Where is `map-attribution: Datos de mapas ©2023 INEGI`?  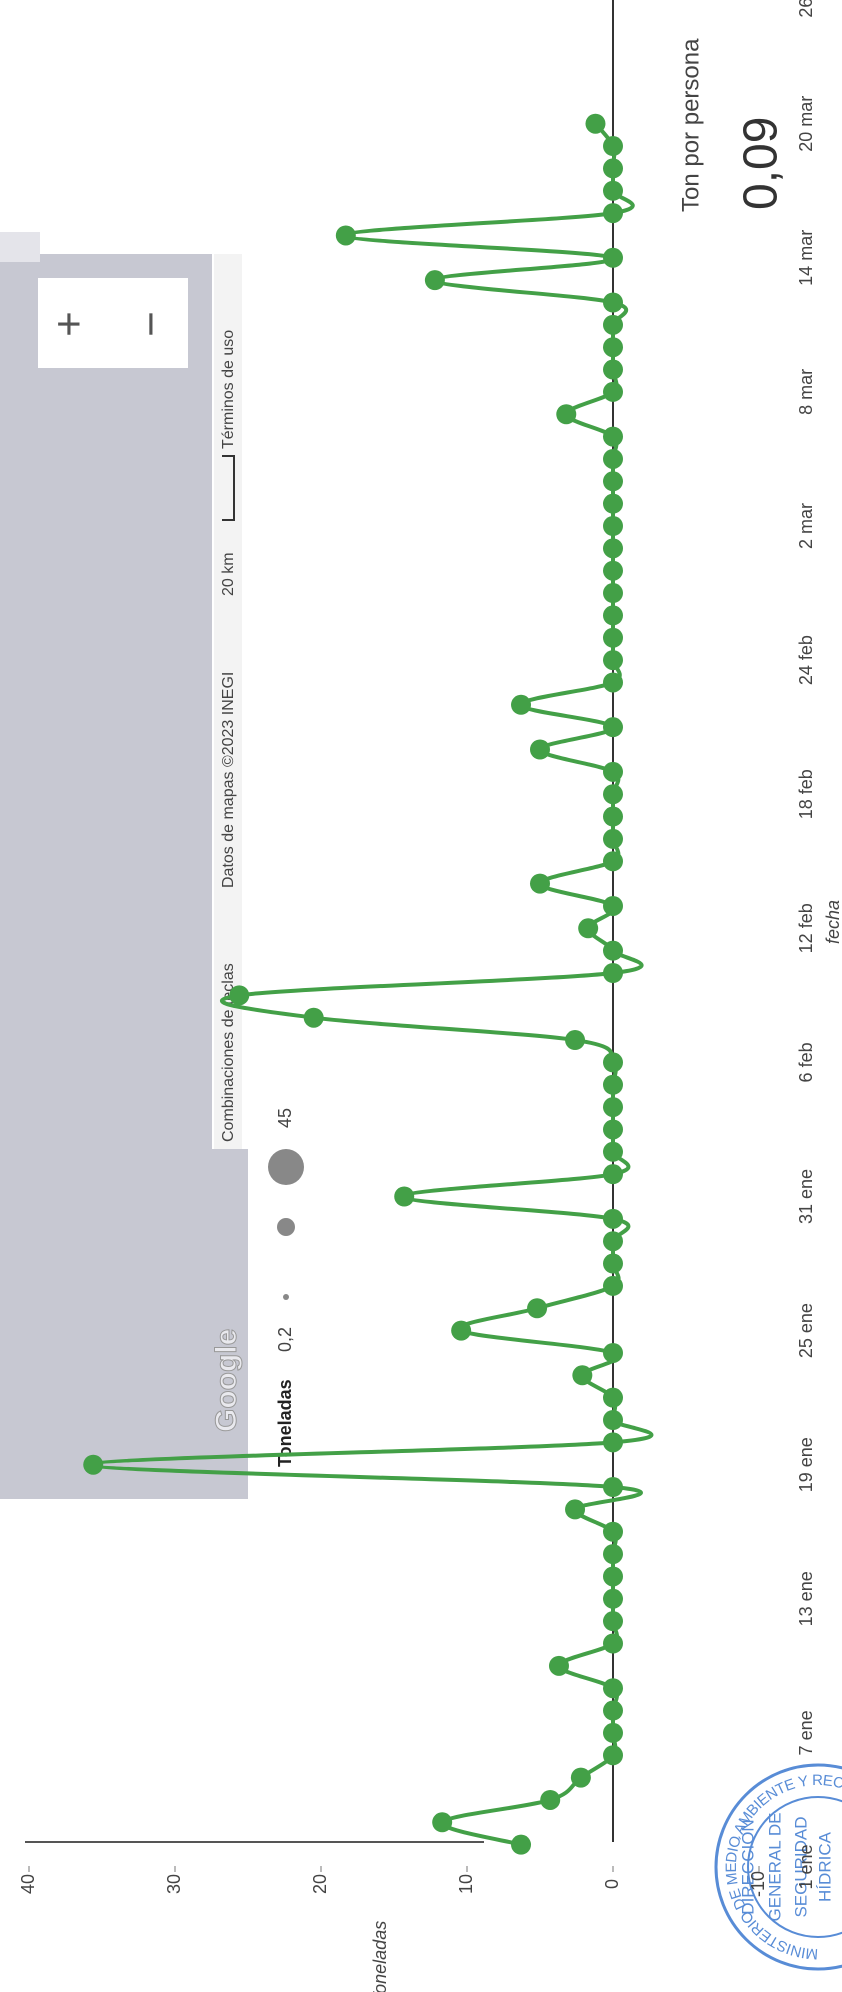
map-attribution: Datos de mapas ©2023 INEGI is located at coordinates (228, 780).